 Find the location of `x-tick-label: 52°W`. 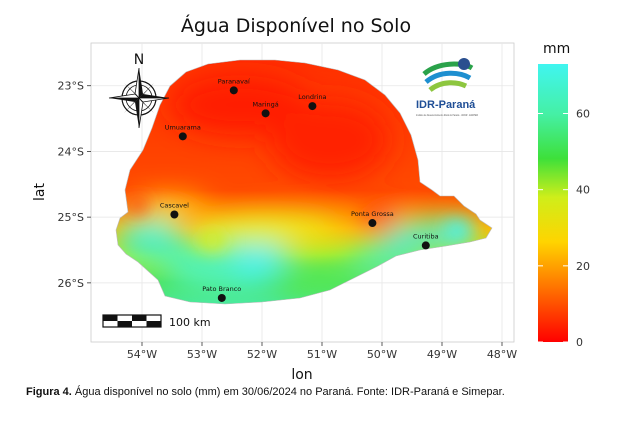

x-tick-label: 52°W is located at coordinates (262, 354).